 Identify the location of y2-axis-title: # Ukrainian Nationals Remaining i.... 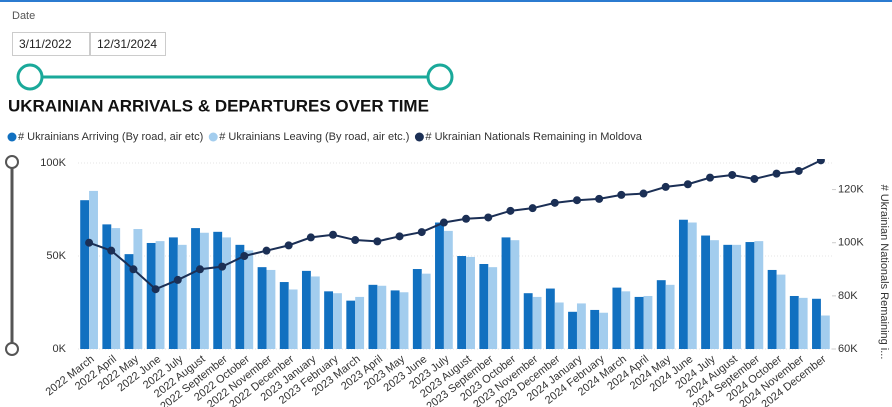
(884, 272).